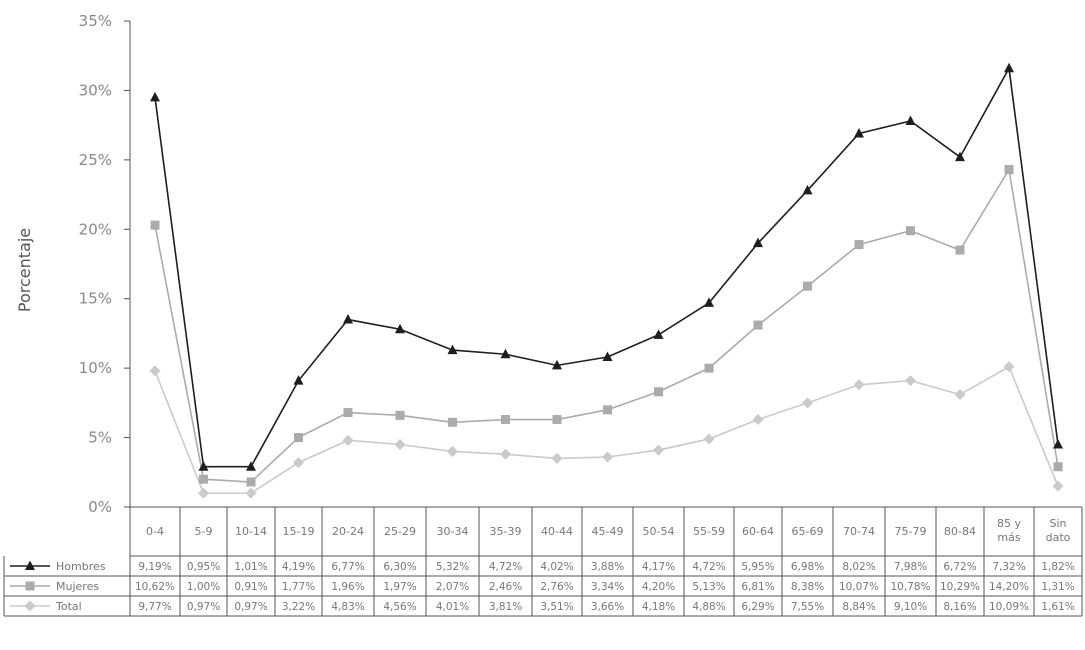 The image size is (1085, 650). What do you see at coordinates (400, 531) in the screenshot?
I see `x-category-label: 25-29` at bounding box center [400, 531].